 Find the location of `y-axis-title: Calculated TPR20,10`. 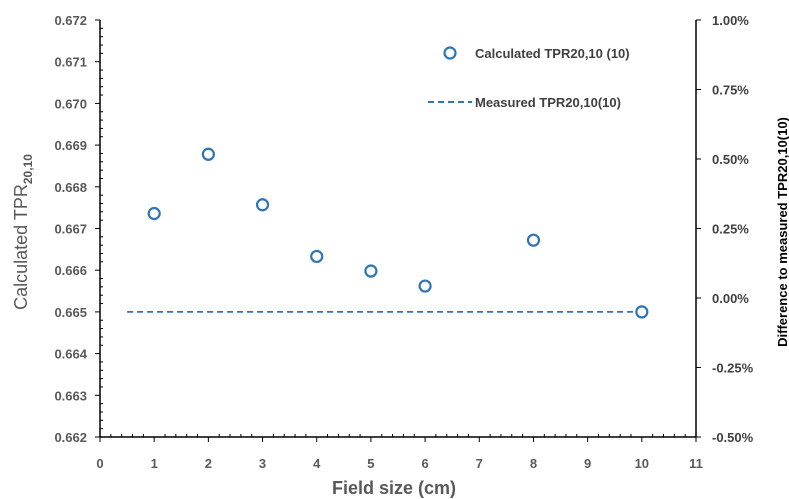

y-axis-title: Calculated TPR20,10 is located at coordinates (23, 232).